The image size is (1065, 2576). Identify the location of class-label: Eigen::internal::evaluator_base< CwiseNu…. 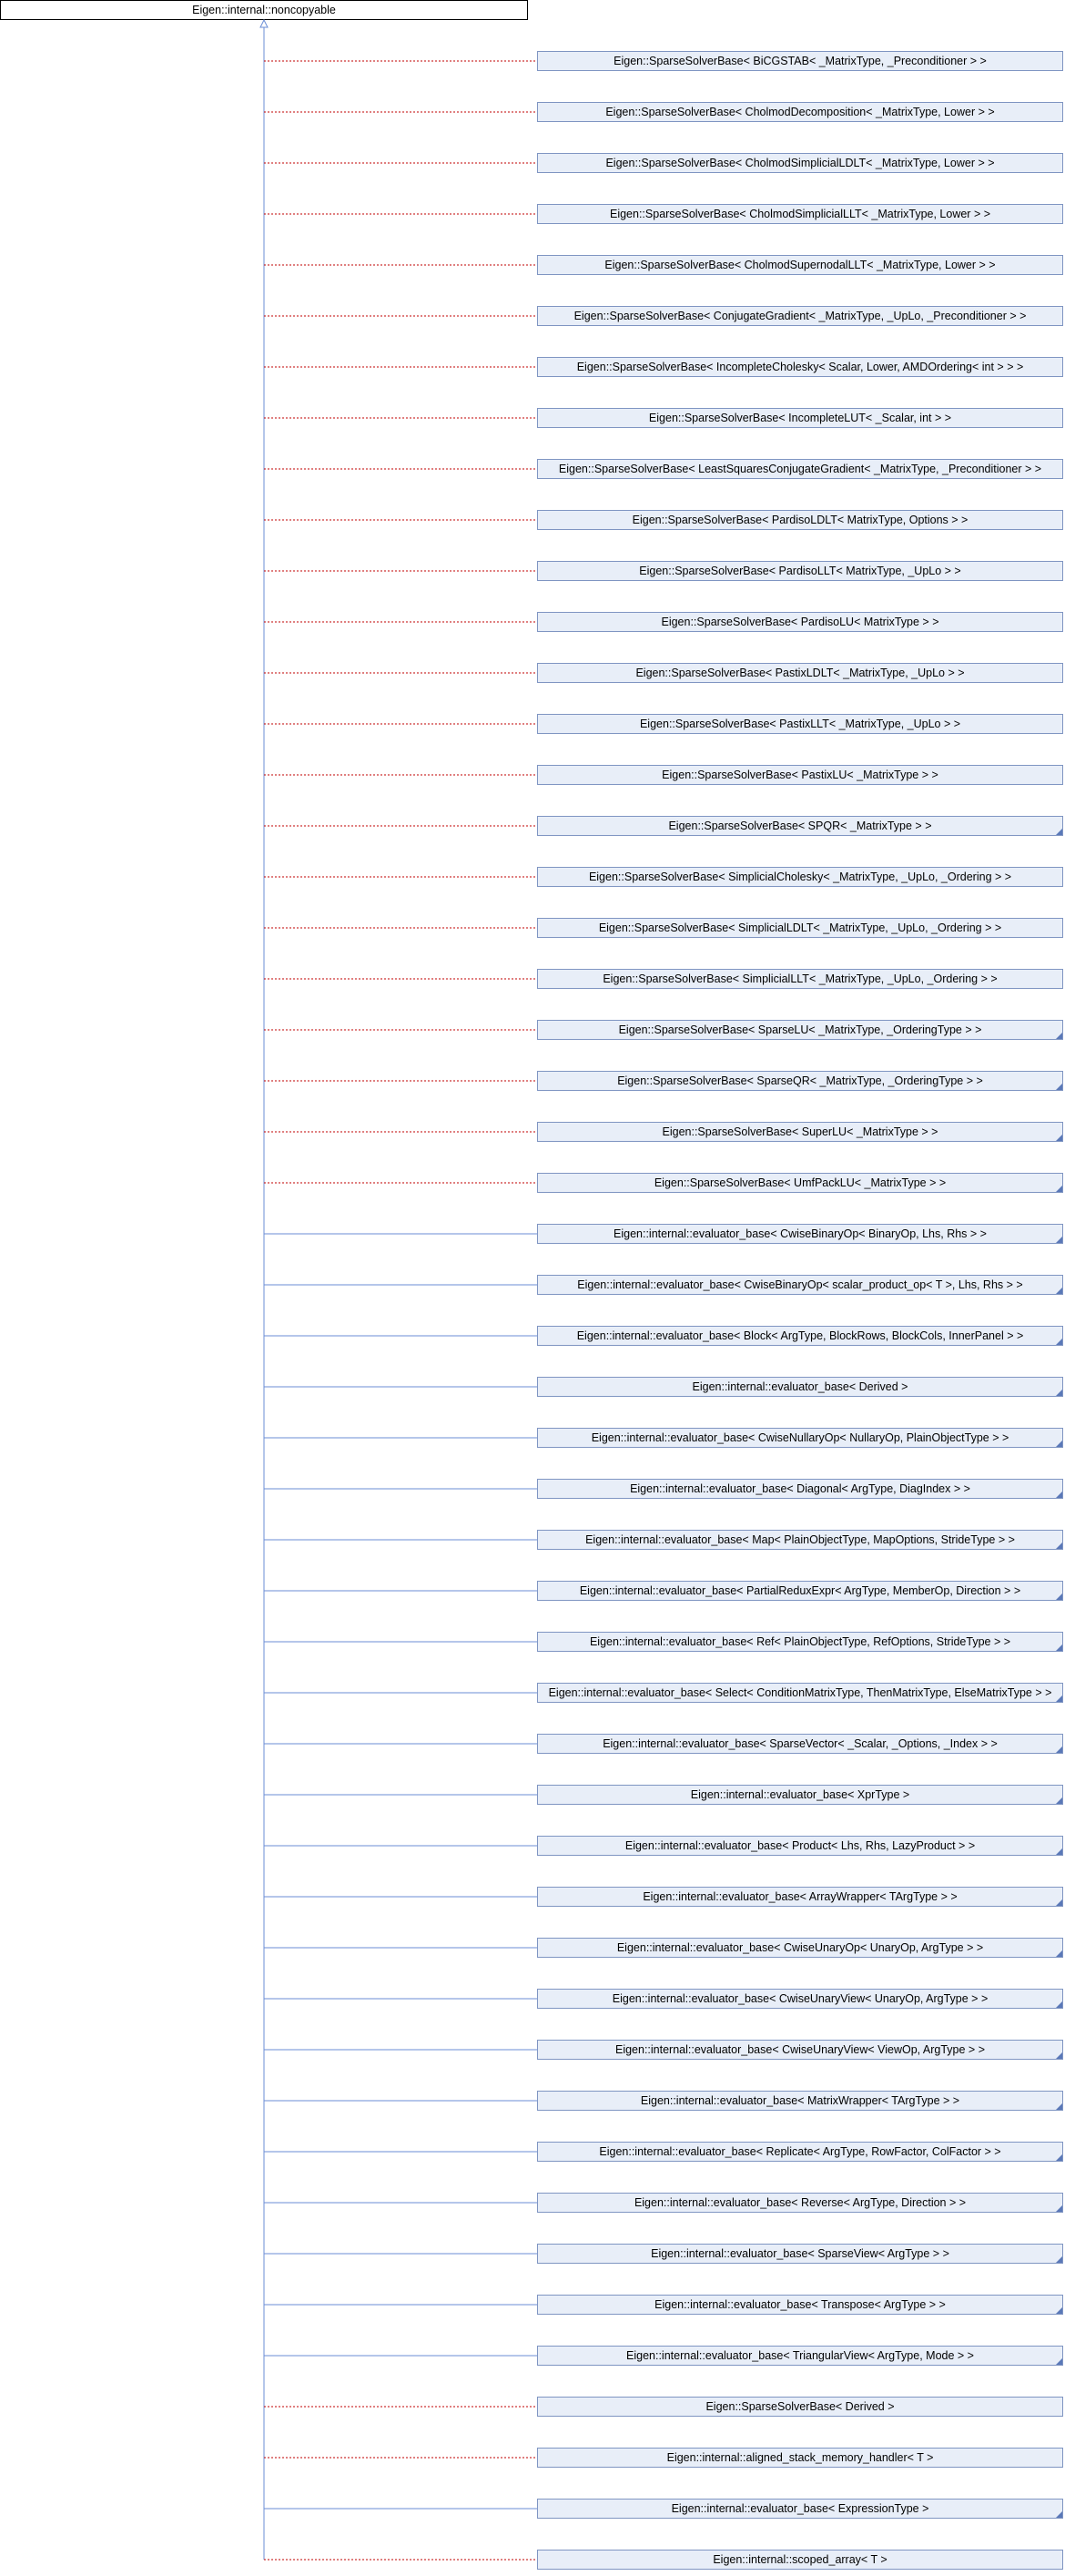
(801, 1437).